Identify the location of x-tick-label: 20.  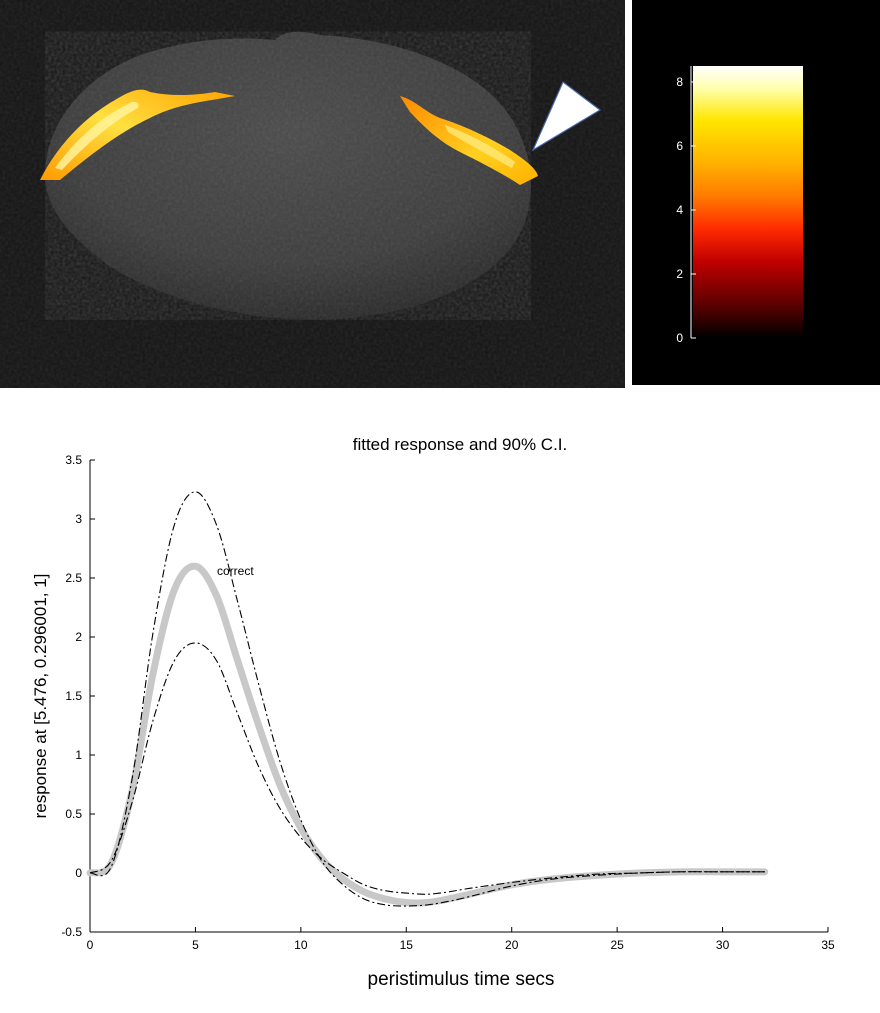
(512, 945).